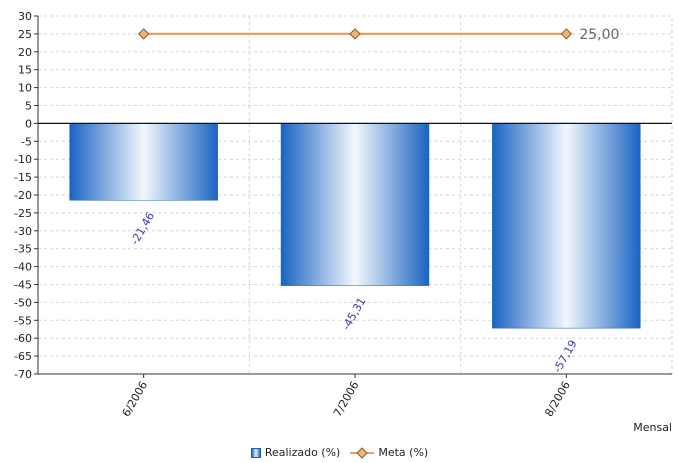 The height and width of the screenshot is (463, 679). Describe the element at coordinates (23, 159) in the screenshot. I see `y-tick-label: -10` at that location.